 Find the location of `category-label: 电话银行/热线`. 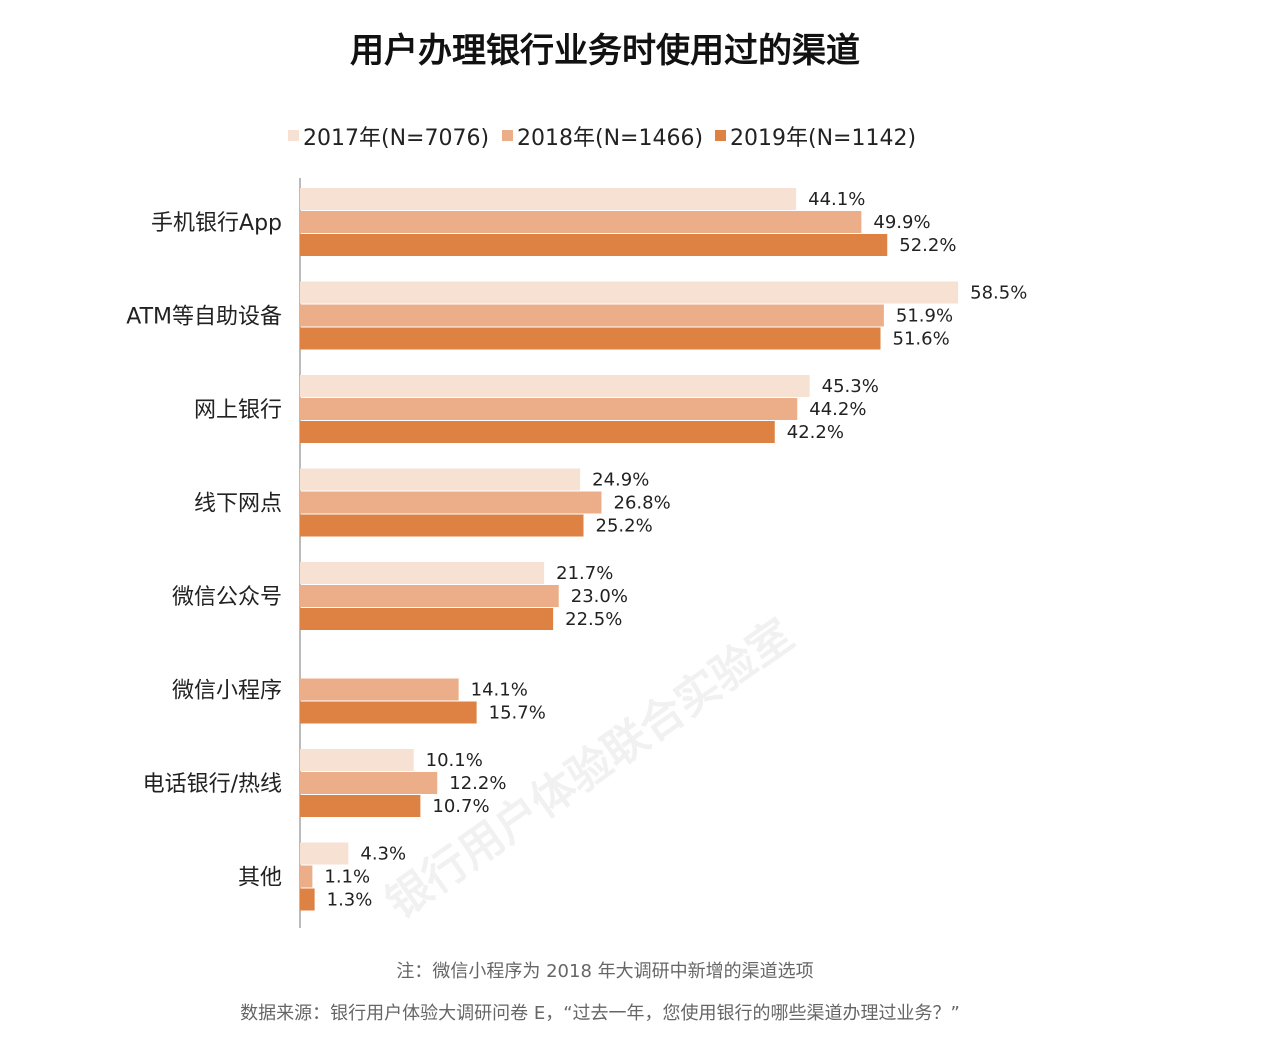

category-label: 电话银行/热线 is located at coordinates (212, 784).